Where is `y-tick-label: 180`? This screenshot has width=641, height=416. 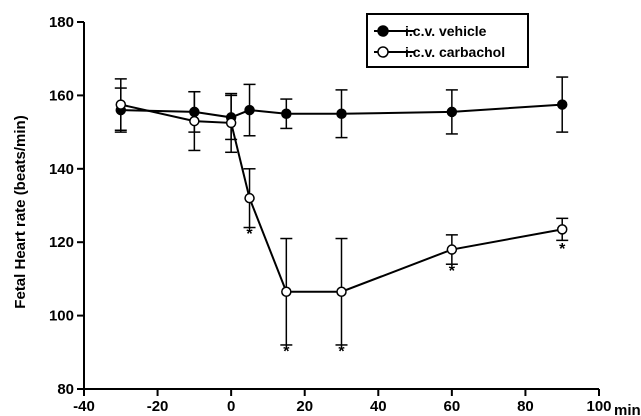 y-tick-label: 180 is located at coordinates (61, 22).